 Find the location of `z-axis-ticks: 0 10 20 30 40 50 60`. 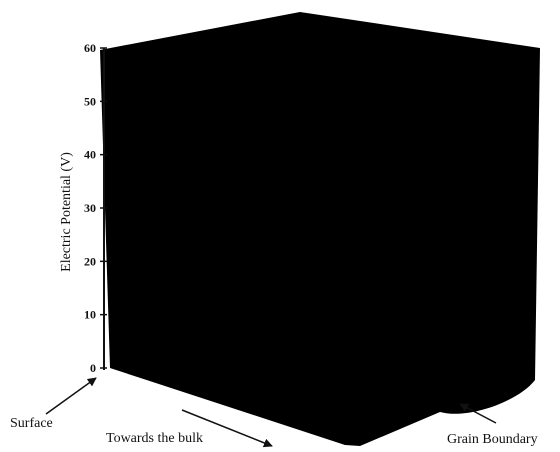

z-axis-ticks: 0 10 20 30 40 50 60 is located at coordinates (95, 208).